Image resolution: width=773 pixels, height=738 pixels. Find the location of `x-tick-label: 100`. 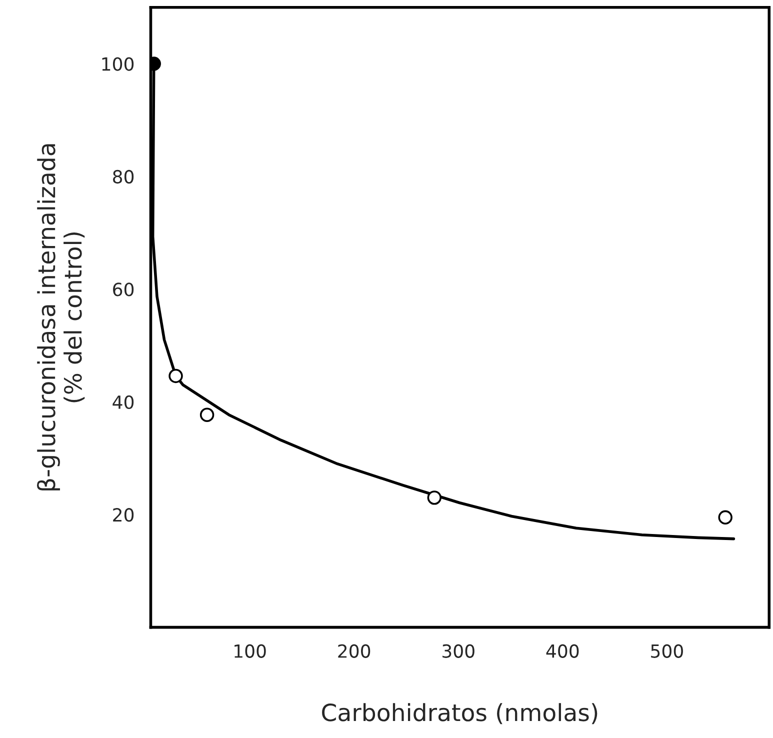

x-tick-label: 100 is located at coordinates (250, 651).